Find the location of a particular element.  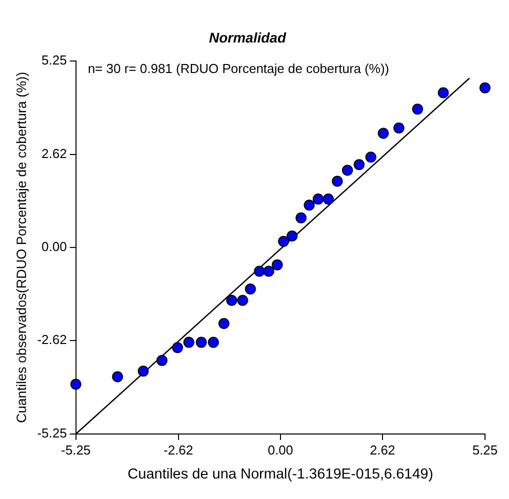

x-axis-title: Cuantiles de una Normal(-1.3619E-015,6.6149) is located at coordinates (281, 474).